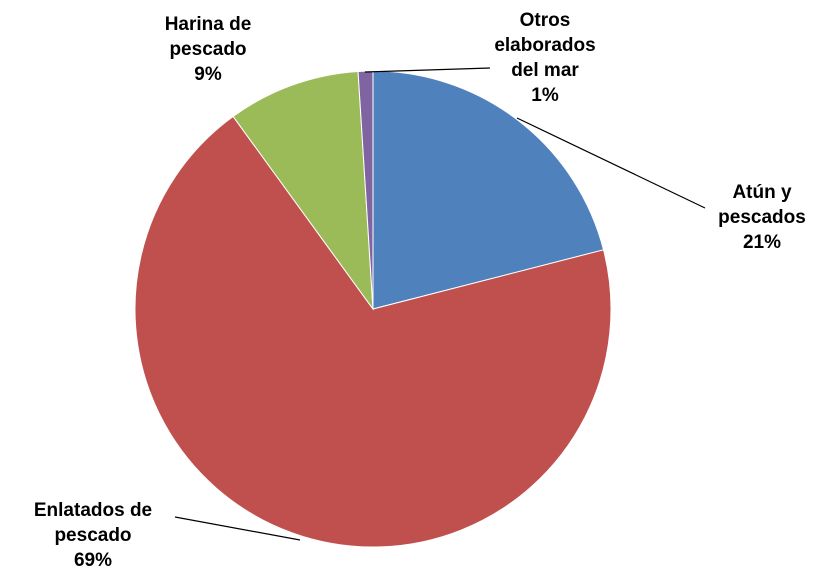 This screenshot has height=579, width=830. Describe the element at coordinates (93, 560) in the screenshot. I see `percent-label: 69%` at that location.